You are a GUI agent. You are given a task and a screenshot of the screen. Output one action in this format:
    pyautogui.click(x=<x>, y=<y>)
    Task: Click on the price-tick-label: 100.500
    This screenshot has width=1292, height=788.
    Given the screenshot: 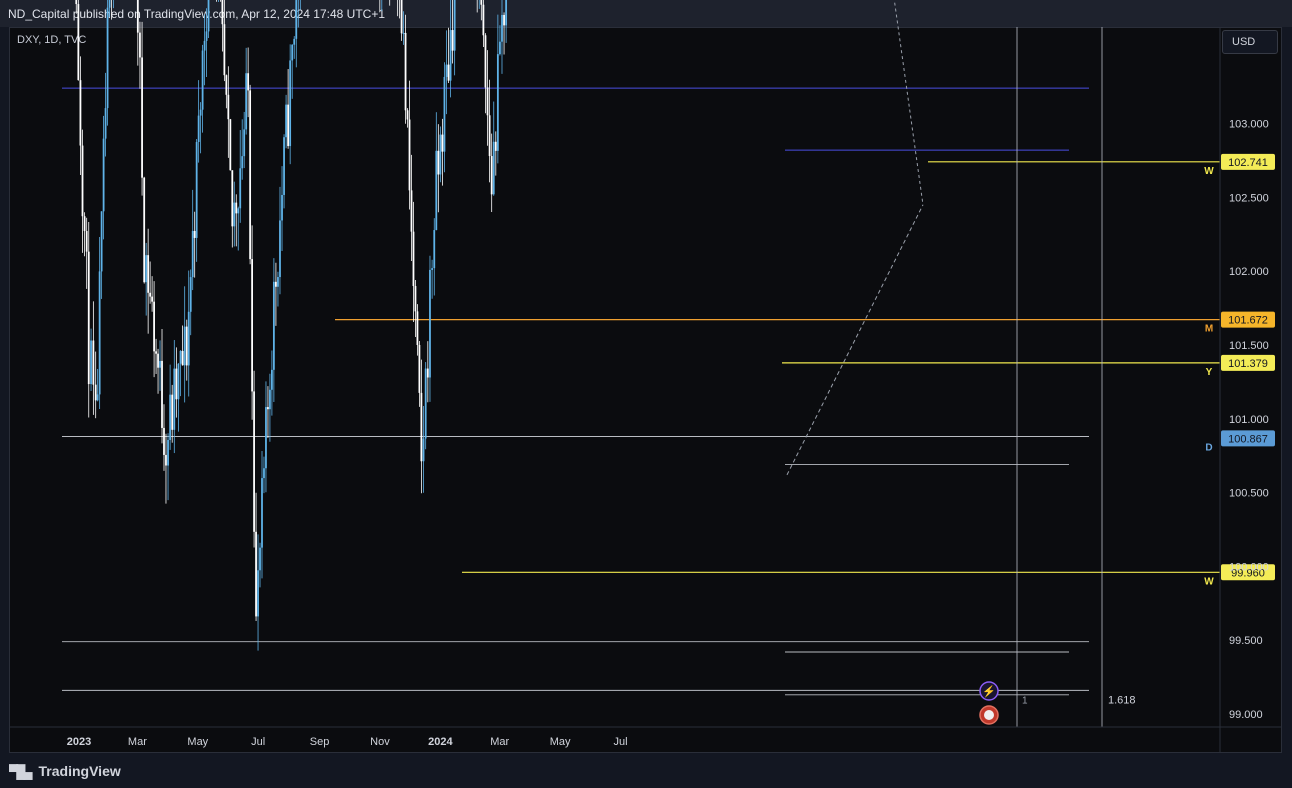 What is the action you would take?
    pyautogui.click(x=1249, y=494)
    